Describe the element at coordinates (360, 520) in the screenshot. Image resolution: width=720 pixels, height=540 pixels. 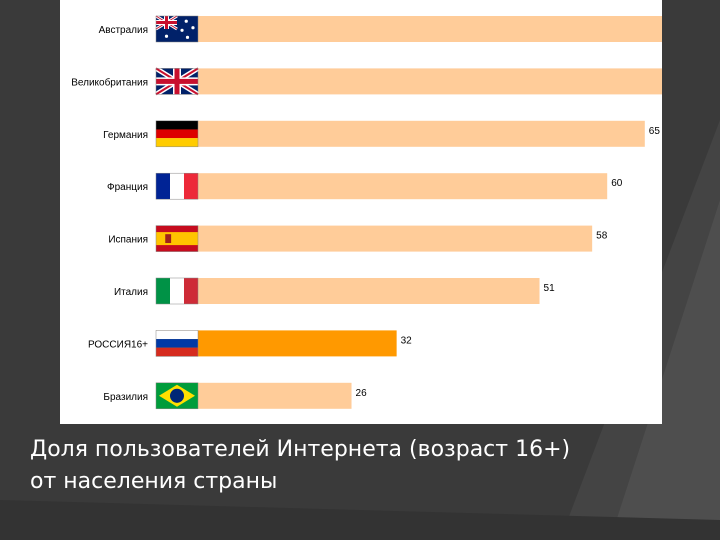
I see `background-stripe` at that location.